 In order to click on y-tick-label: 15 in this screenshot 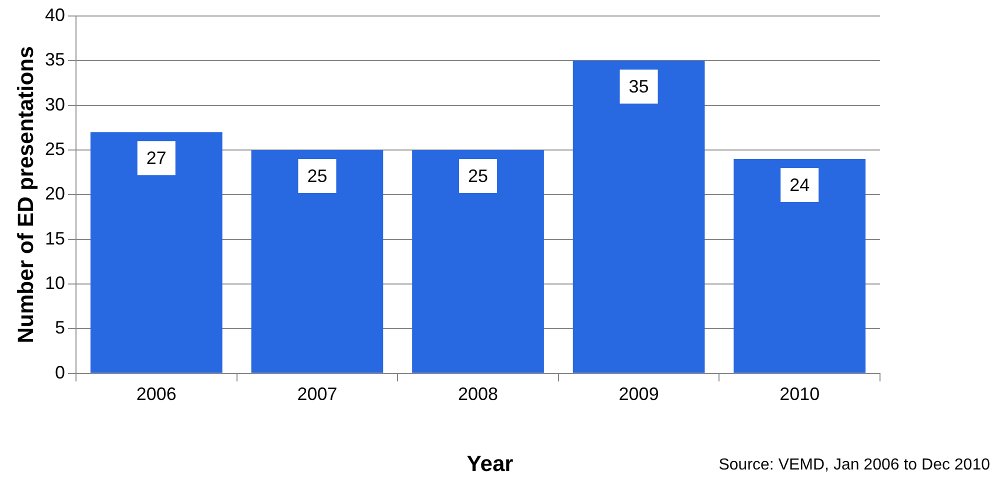, I will do `click(55, 238)`.